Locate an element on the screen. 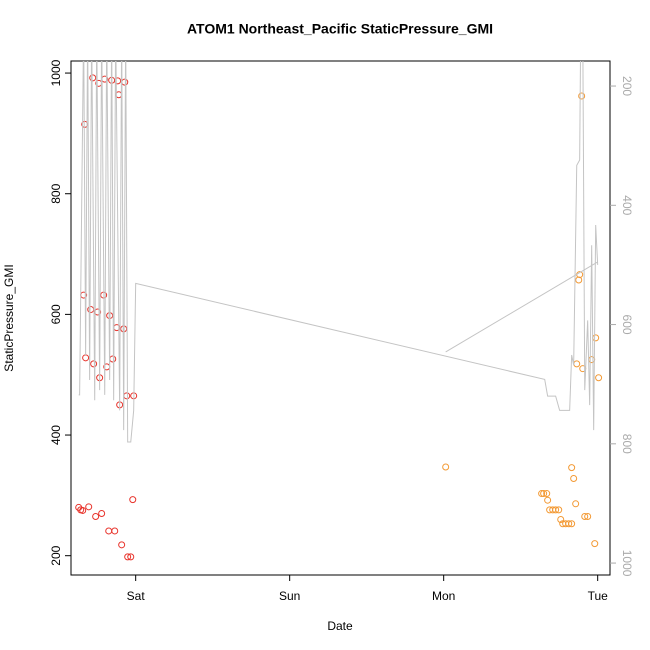 The width and height of the screenshot is (650, 650). x-tick-label: Sun is located at coordinates (289, 596).